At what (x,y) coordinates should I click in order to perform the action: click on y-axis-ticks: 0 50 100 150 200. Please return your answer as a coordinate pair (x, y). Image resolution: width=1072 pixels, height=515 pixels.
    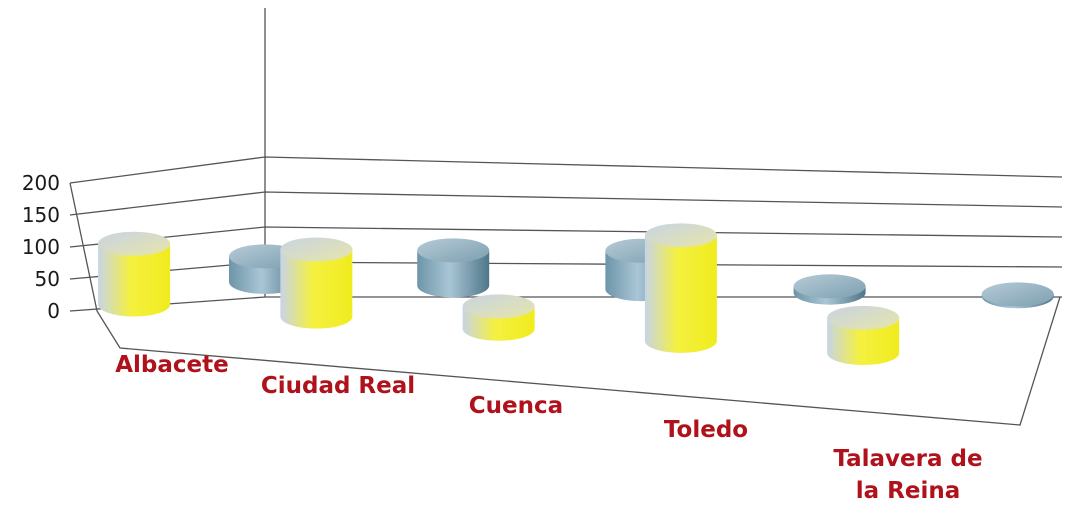
    Looking at the image, I should click on (41, 247).